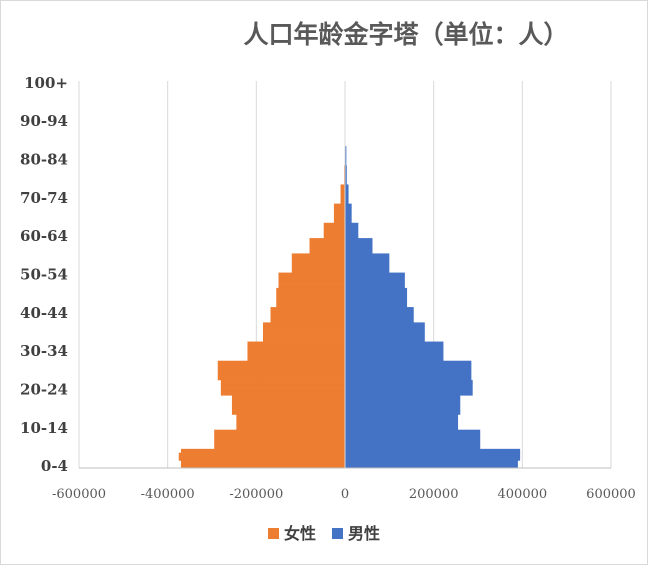 The image size is (648, 566). What do you see at coordinates (44, 389) in the screenshot?
I see `y-tick-label: 20-24` at bounding box center [44, 389].